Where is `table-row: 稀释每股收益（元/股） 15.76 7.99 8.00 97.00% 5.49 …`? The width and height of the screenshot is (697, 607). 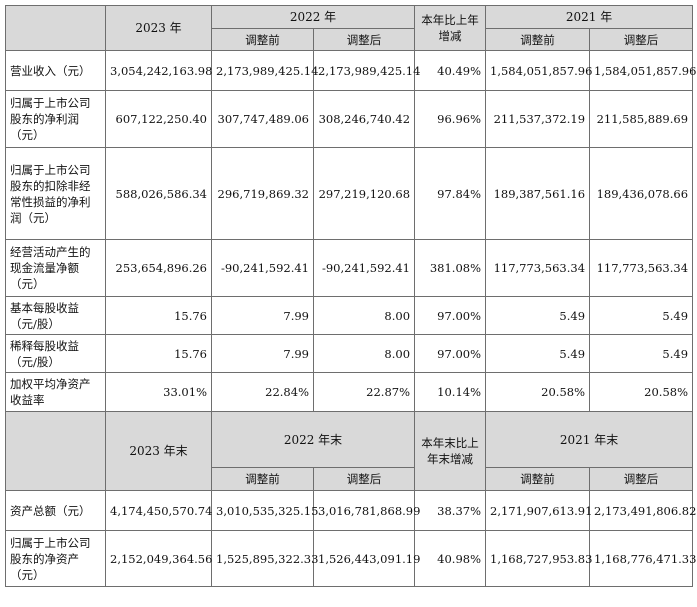 table-row: 稀释每股收益（元/股） 15.76 7.99 8.00 97.00% 5.49 … is located at coordinates (349, 353).